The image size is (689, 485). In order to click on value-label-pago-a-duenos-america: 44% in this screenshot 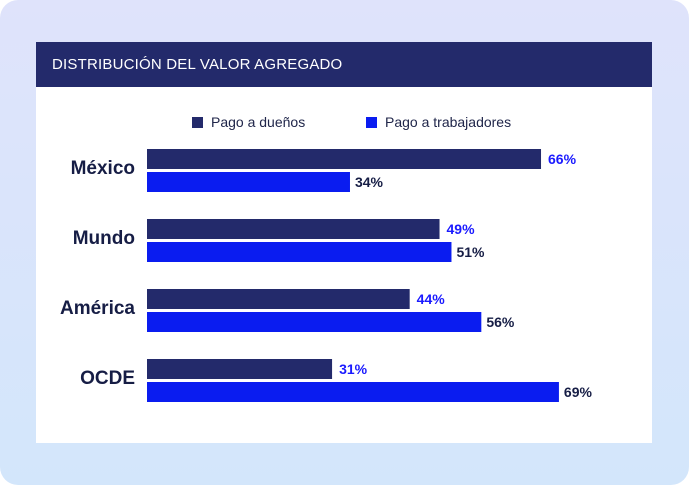, I will do `click(431, 299)`.